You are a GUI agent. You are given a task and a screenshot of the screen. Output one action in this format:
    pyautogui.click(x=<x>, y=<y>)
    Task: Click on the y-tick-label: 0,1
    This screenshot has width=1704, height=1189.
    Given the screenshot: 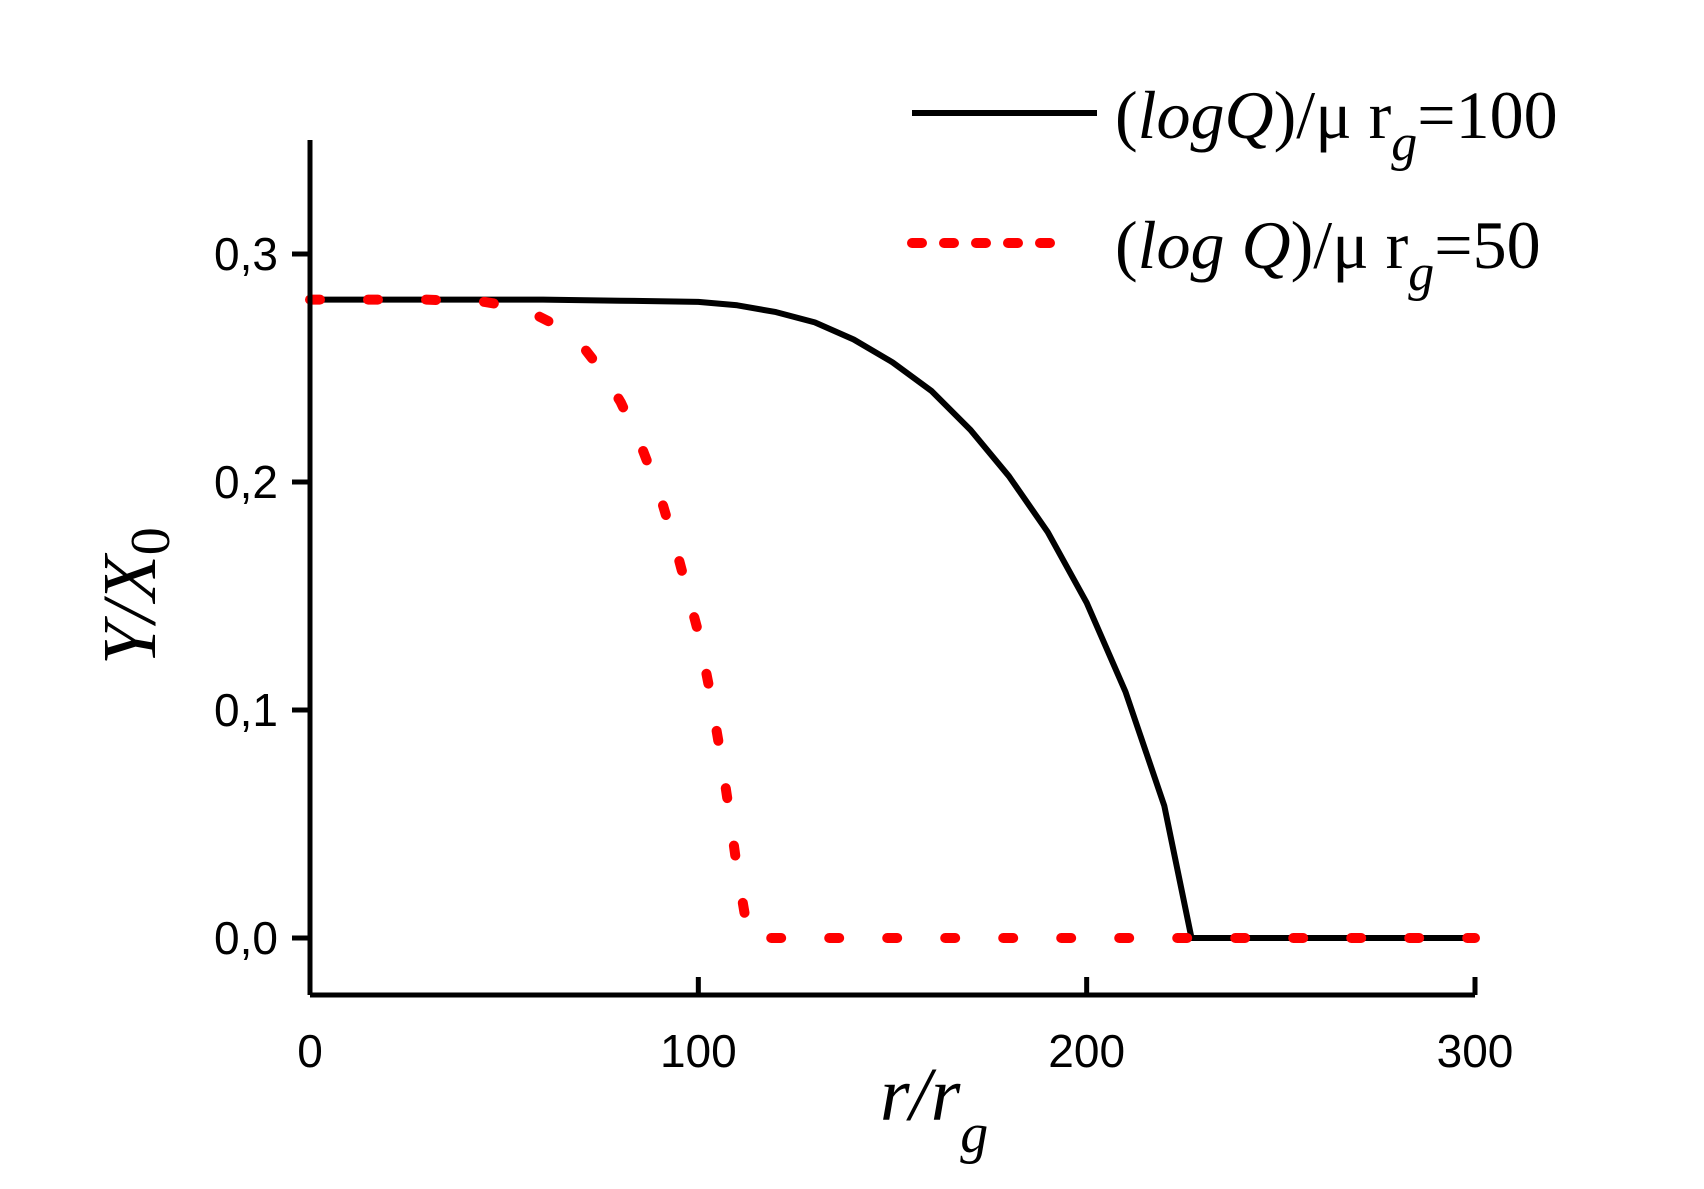 What is the action you would take?
    pyautogui.click(x=246, y=710)
    